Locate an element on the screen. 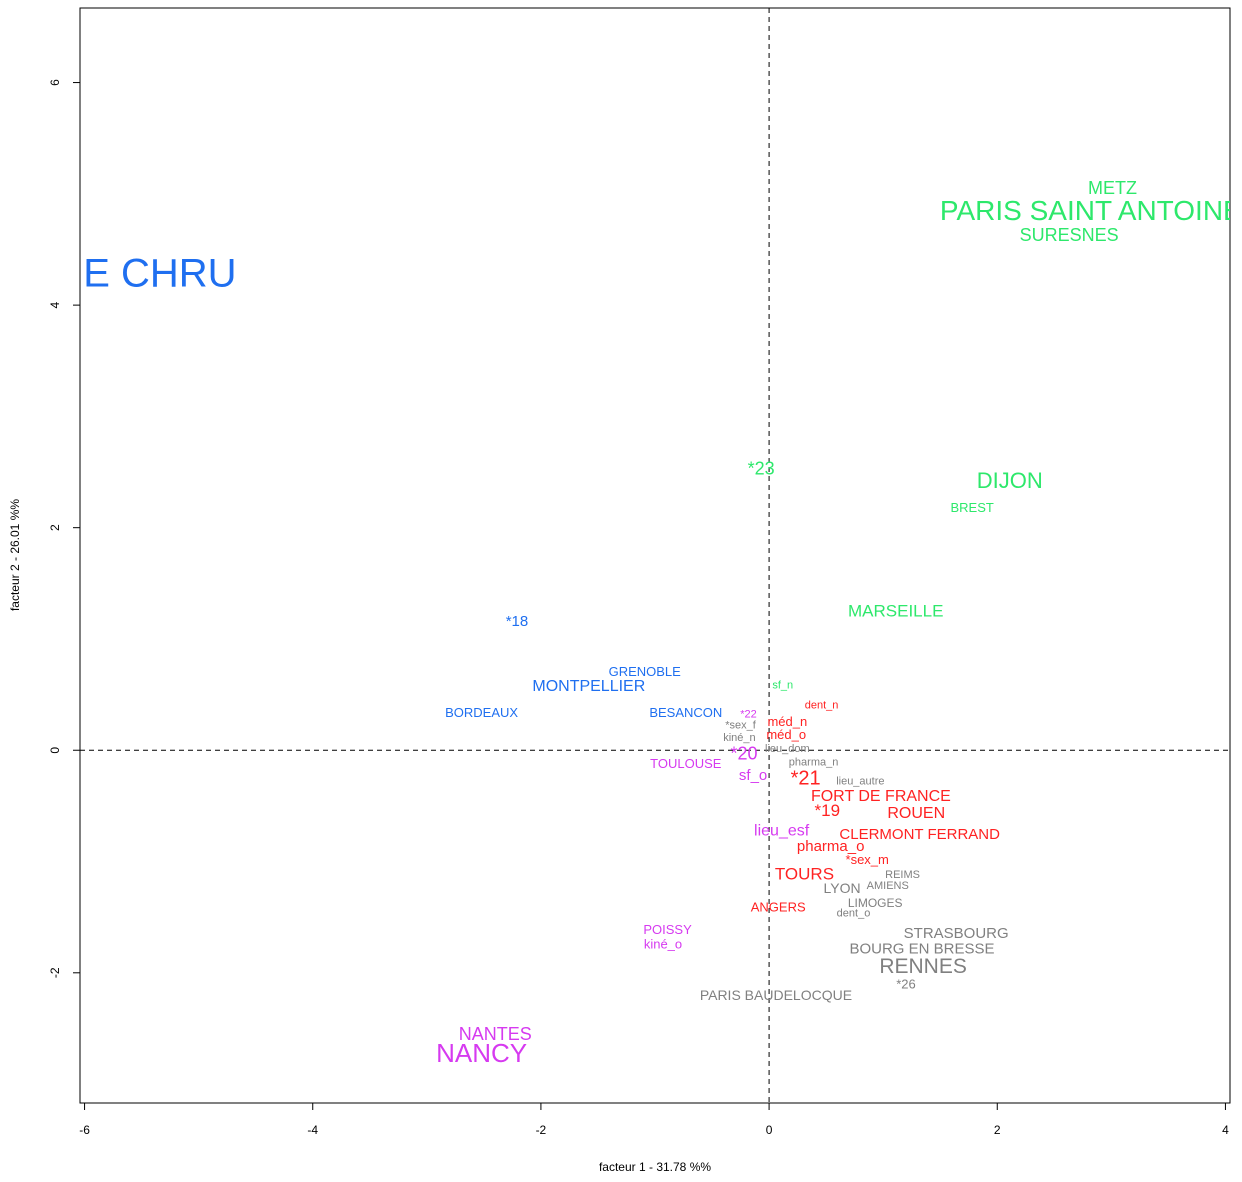 Image resolution: width=1242 pixels, height=1182 pixels. point-label: BORDEAUX is located at coordinates (481, 712).